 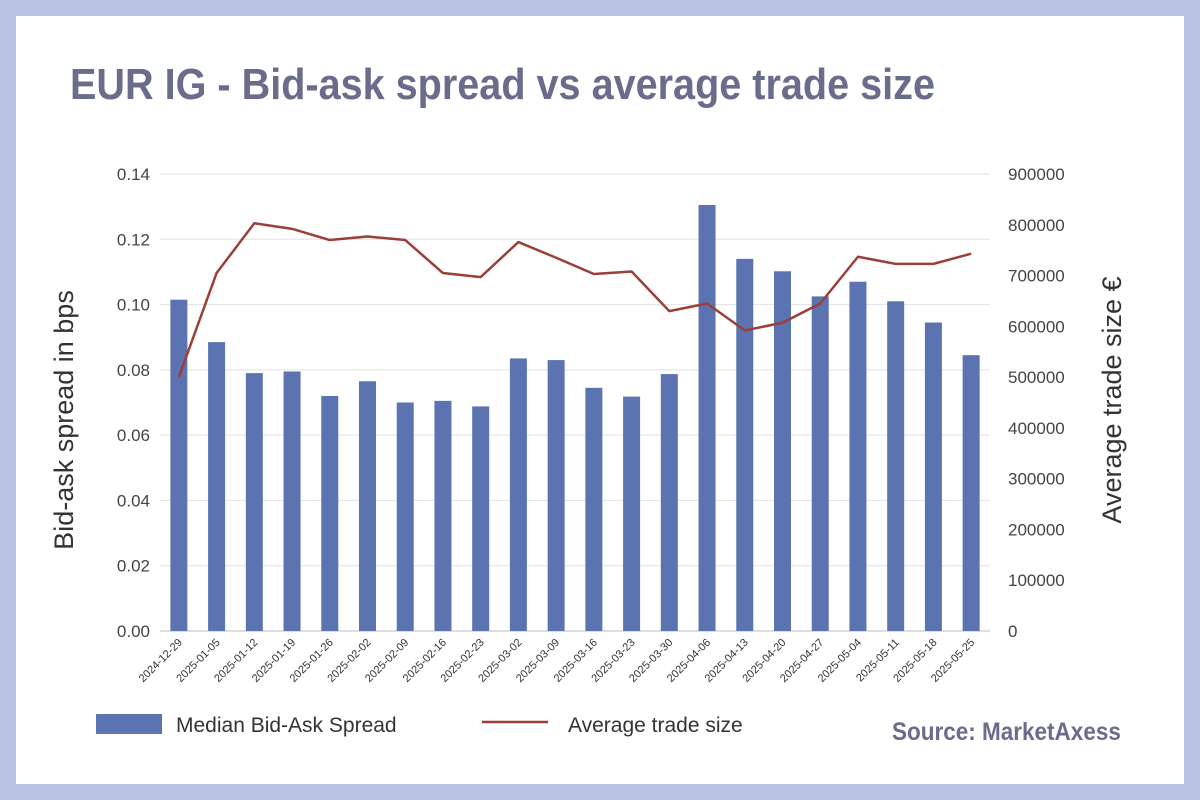 I want to click on right-tick-label: 200000, so click(x=1036, y=529).